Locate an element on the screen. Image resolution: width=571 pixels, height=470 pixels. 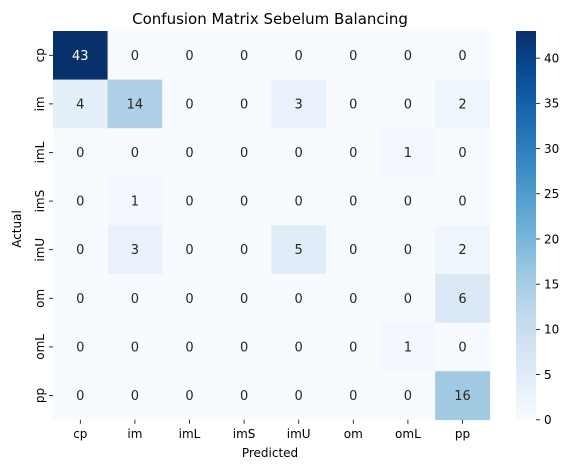
y-tick-label: cp is located at coordinates (40, 55).